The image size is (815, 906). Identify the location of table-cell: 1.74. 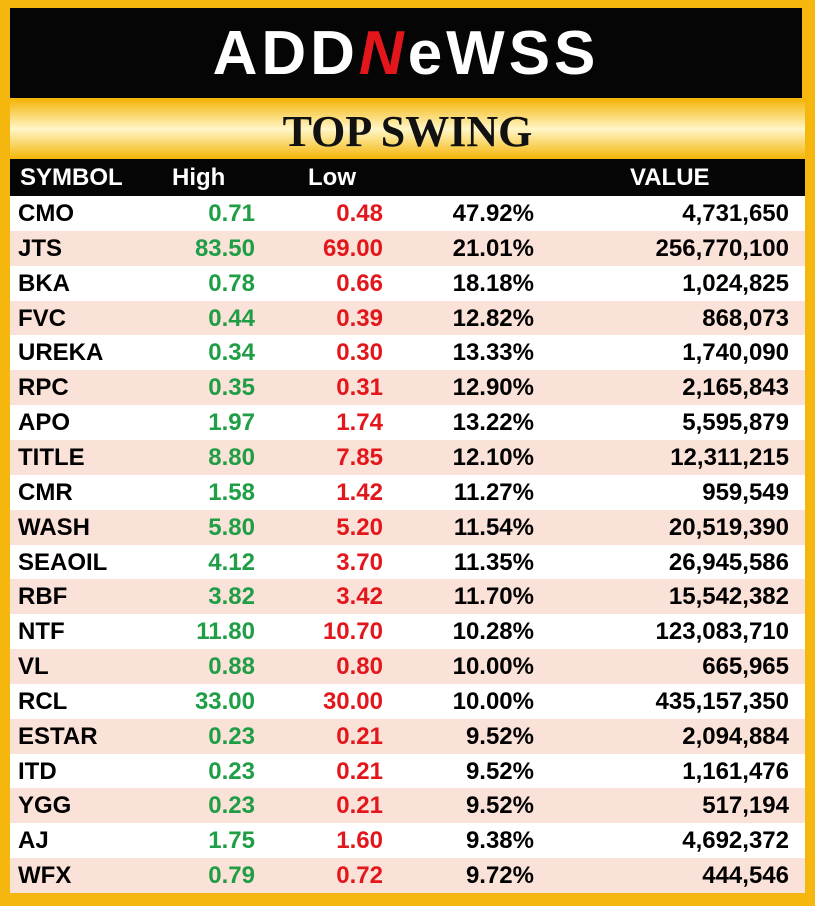
(359, 423).